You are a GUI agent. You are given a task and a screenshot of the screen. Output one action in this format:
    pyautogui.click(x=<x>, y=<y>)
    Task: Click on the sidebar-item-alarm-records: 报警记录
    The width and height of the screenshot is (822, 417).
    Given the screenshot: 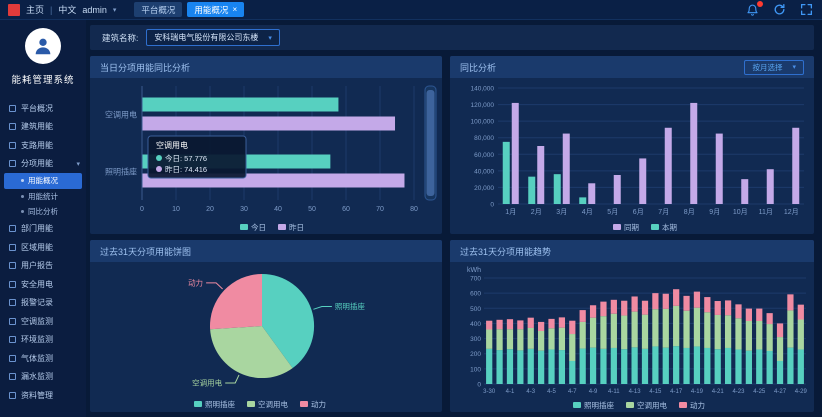 What is the action you would take?
    pyautogui.click(x=43, y=303)
    